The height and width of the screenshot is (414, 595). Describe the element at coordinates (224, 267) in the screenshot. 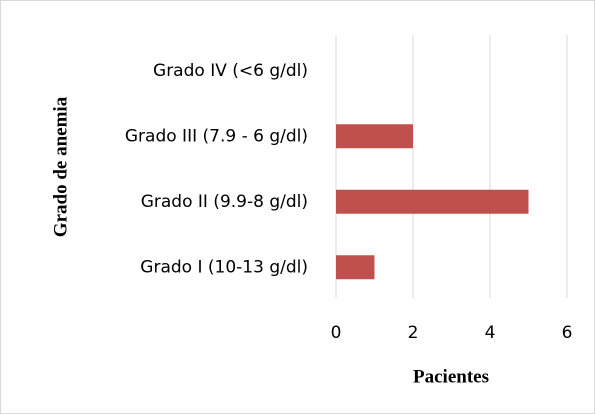

I see `y-tick-label: Grado I (10-13 g/dl)` at that location.